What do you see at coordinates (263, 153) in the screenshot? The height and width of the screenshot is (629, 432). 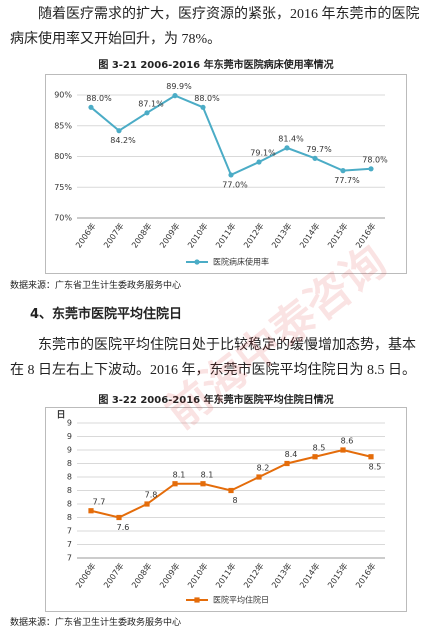 I see `data-label: 79.1%` at bounding box center [263, 153].